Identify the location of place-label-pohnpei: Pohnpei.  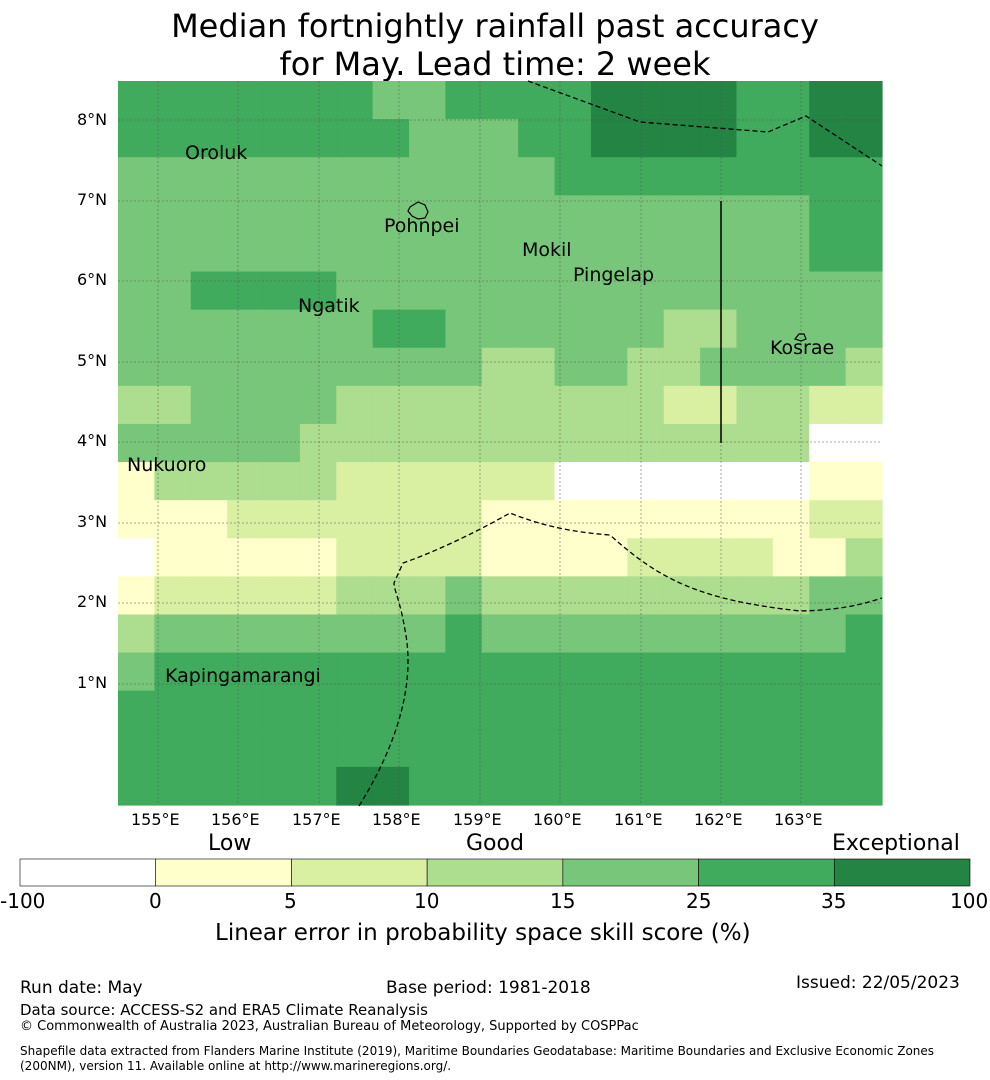
(422, 226).